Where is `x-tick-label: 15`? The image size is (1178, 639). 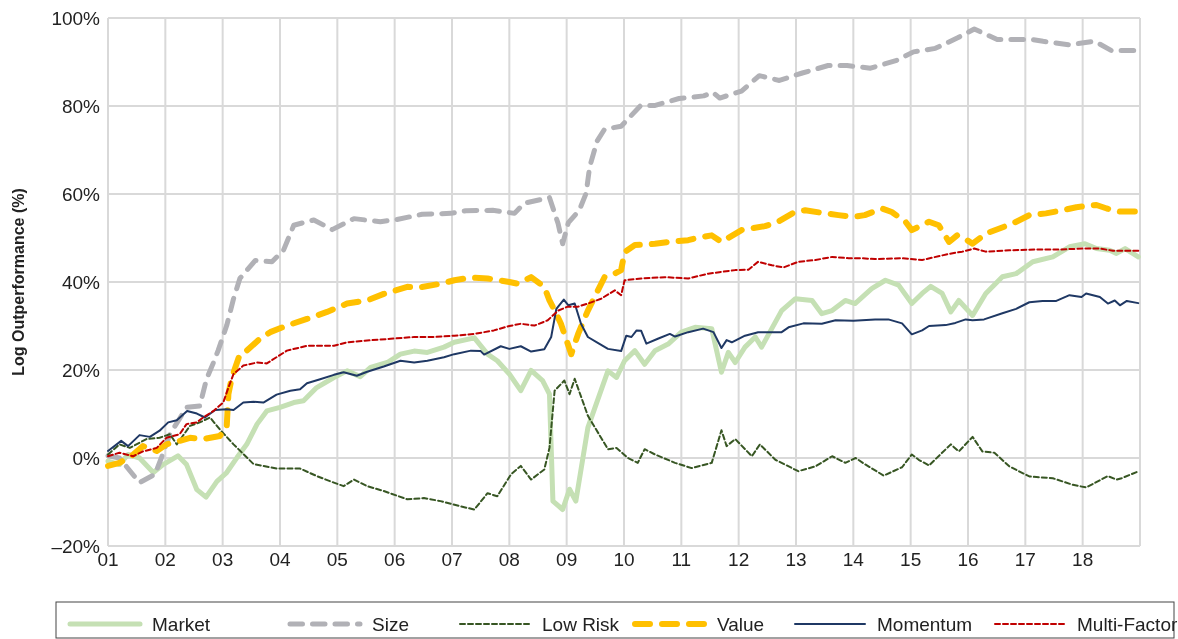 x-tick-label: 15 is located at coordinates (911, 559).